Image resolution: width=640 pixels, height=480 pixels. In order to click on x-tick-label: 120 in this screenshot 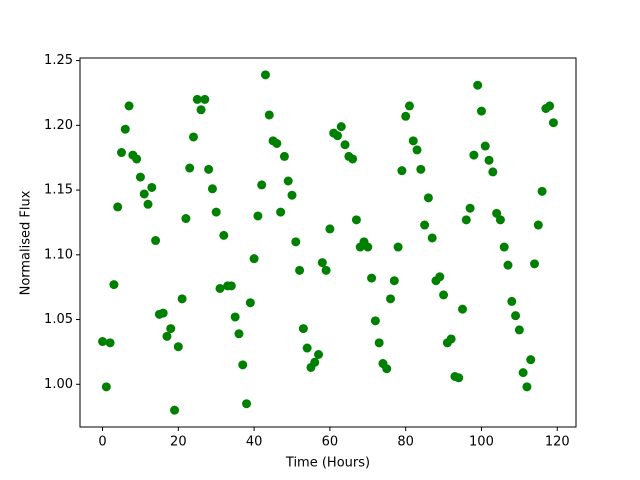, I will do `click(557, 442)`.